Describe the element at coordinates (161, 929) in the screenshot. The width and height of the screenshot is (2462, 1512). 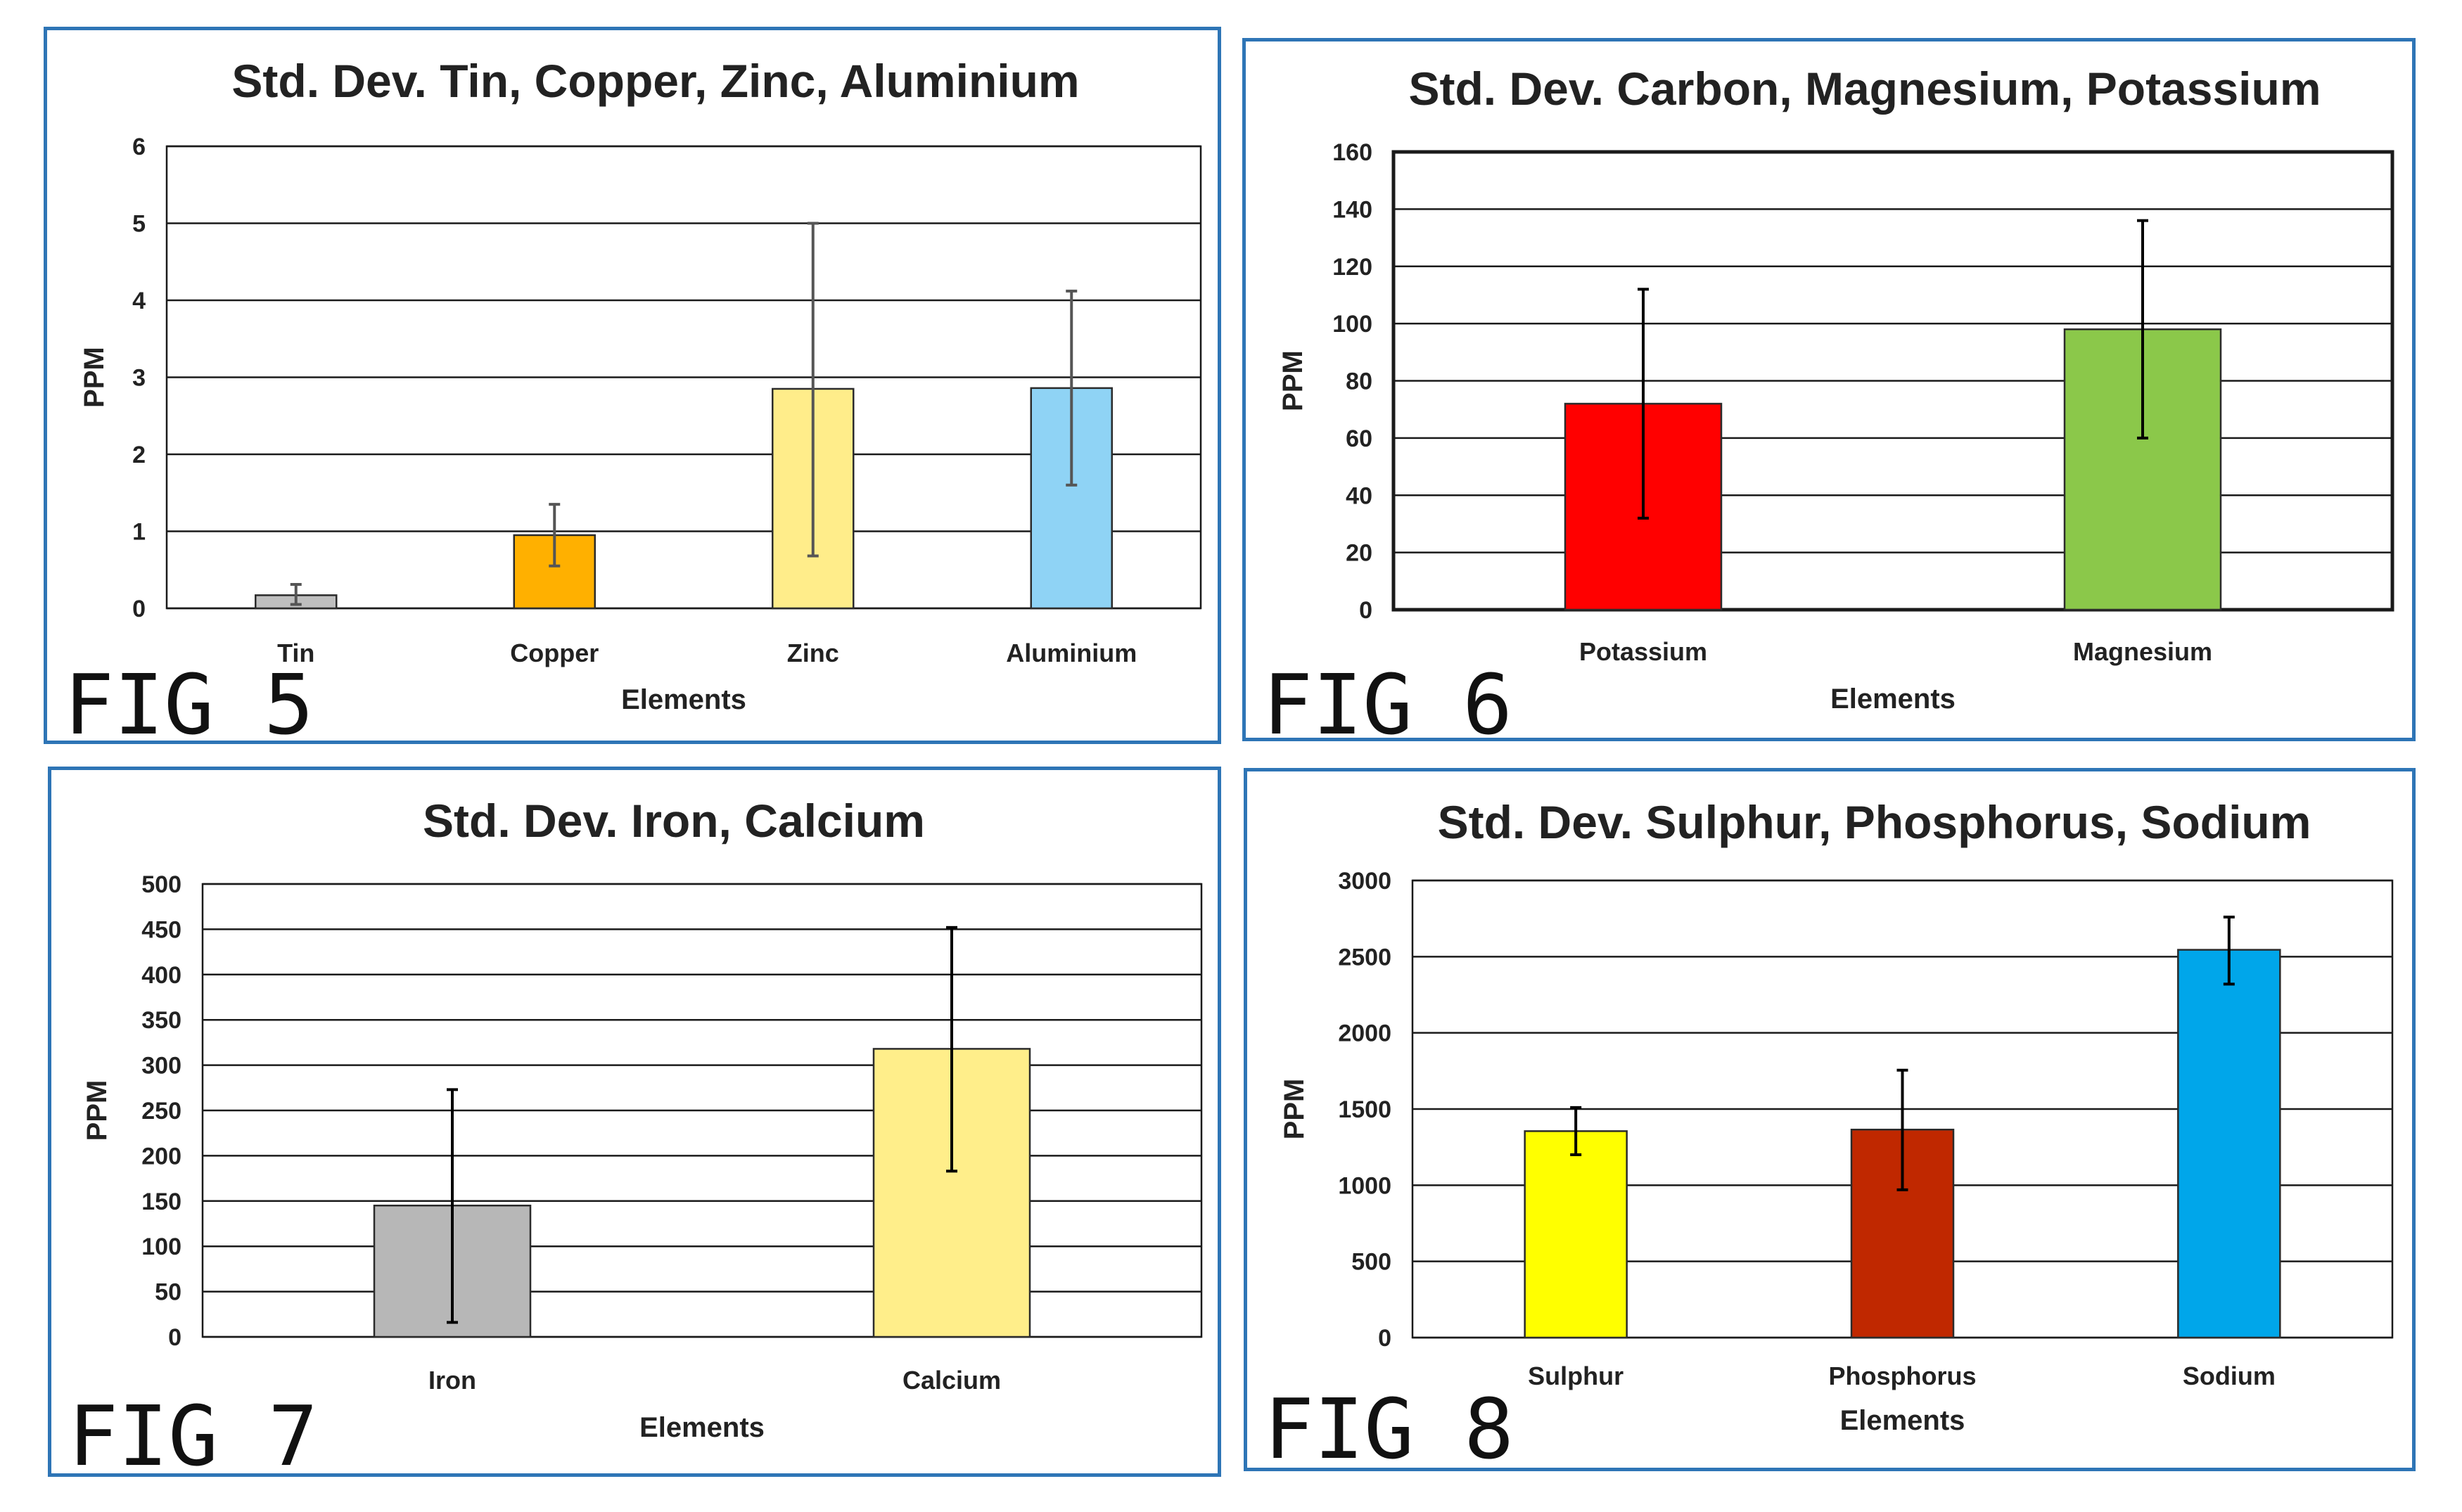
I see `y-tick-label: 450` at that location.